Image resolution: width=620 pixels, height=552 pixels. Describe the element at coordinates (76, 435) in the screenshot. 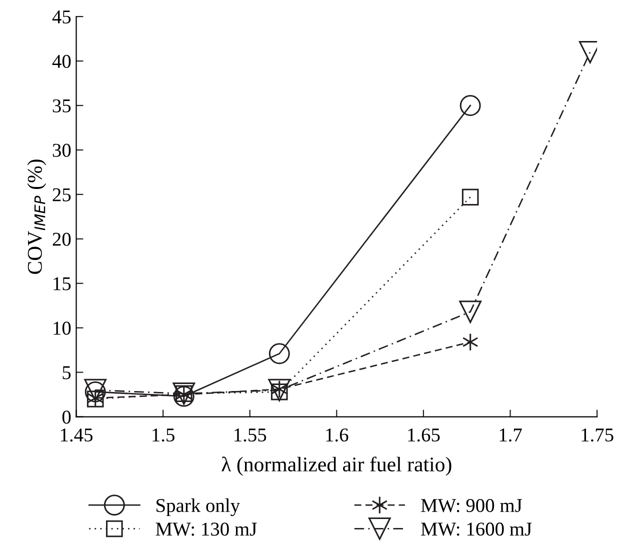

I see `x-tick-label: 1.45` at that location.